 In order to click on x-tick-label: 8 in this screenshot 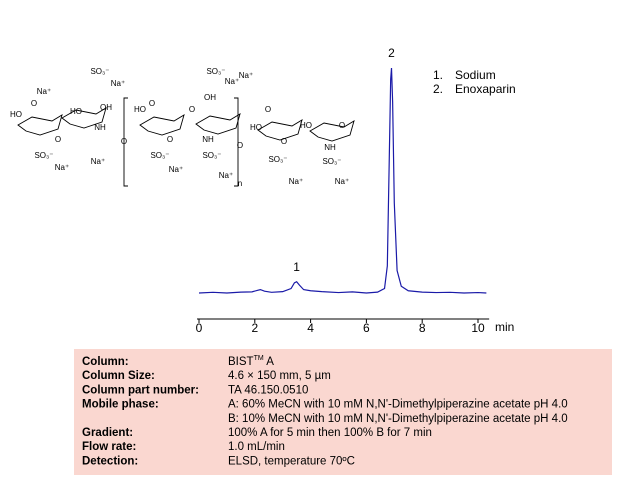, I will do `click(422, 328)`.